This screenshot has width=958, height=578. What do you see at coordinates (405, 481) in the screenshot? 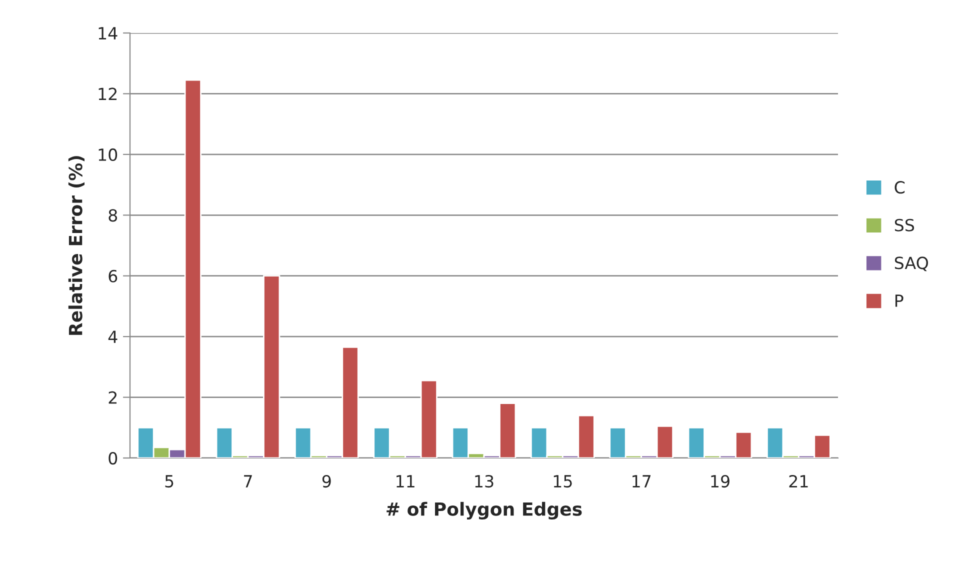
I see `x-tick-label: 11` at bounding box center [405, 481].